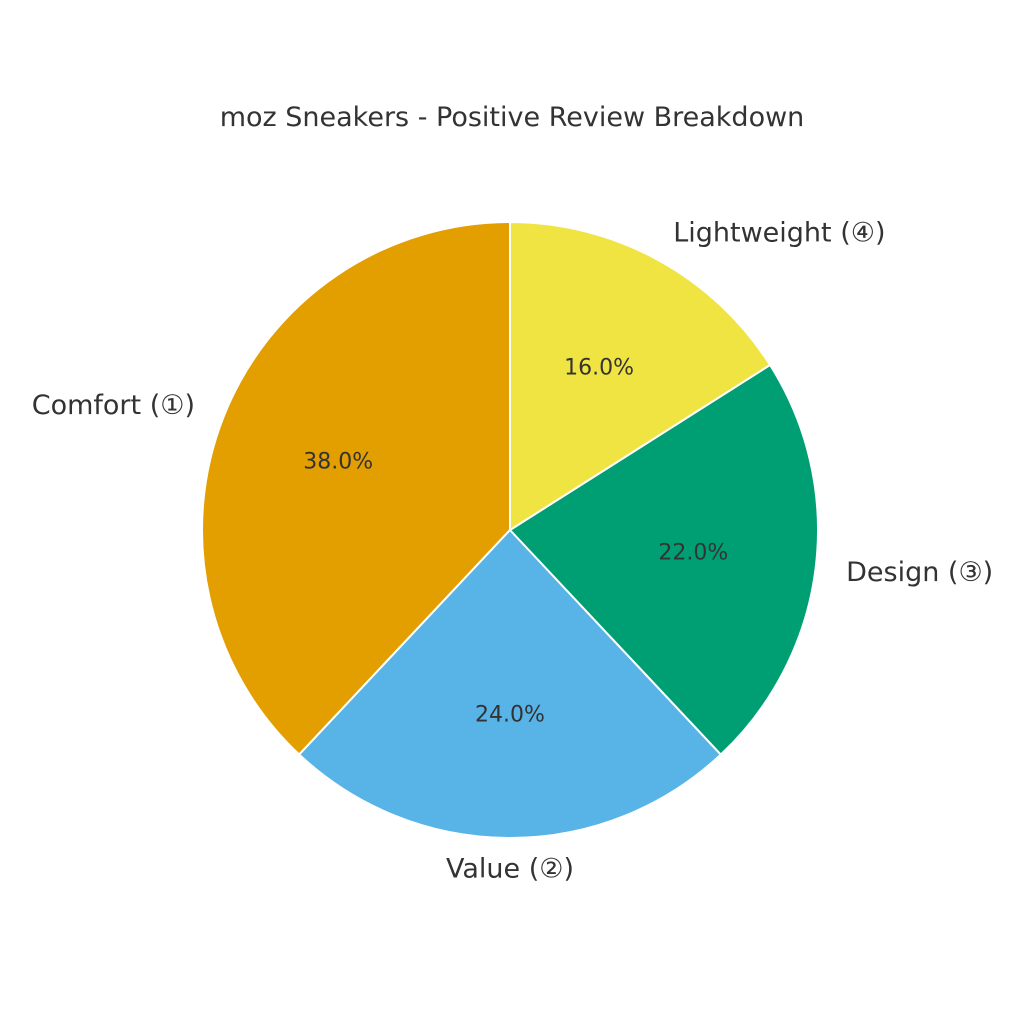 The width and height of the screenshot is (1024, 1024). Describe the element at coordinates (510, 868) in the screenshot. I see `slice-category-label-2: Value (②)` at that location.